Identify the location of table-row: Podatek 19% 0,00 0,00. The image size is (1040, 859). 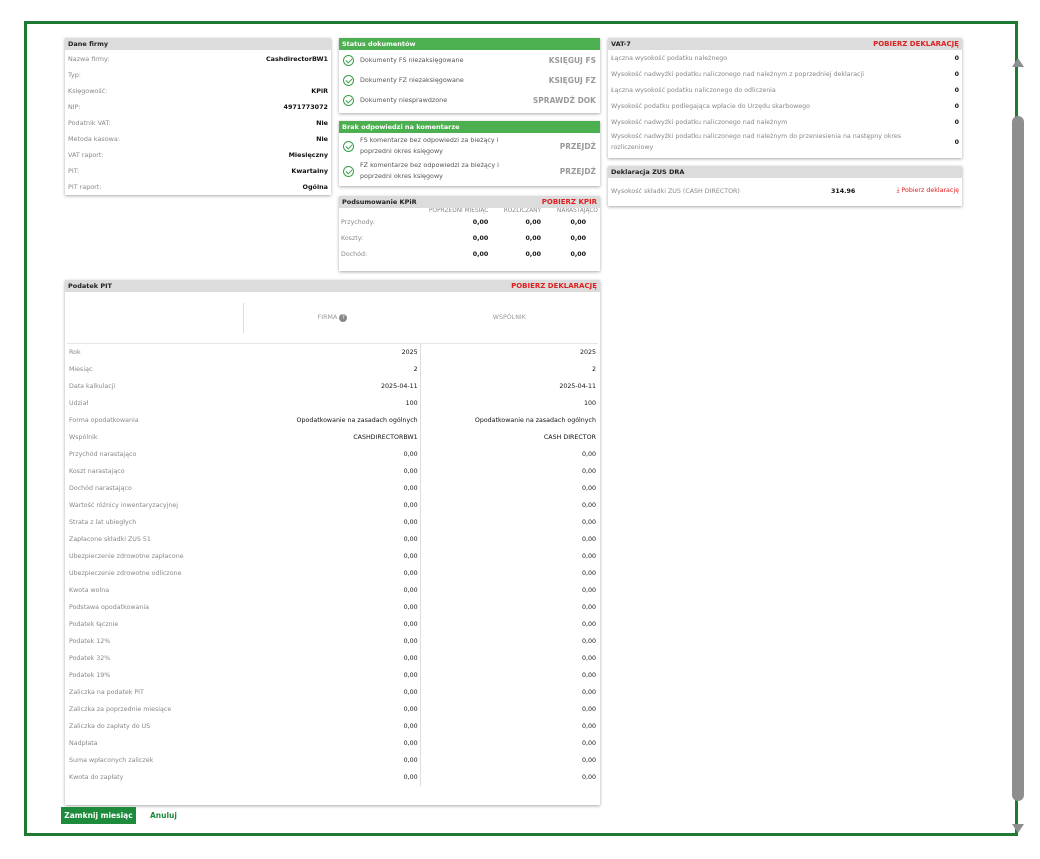
(332, 675).